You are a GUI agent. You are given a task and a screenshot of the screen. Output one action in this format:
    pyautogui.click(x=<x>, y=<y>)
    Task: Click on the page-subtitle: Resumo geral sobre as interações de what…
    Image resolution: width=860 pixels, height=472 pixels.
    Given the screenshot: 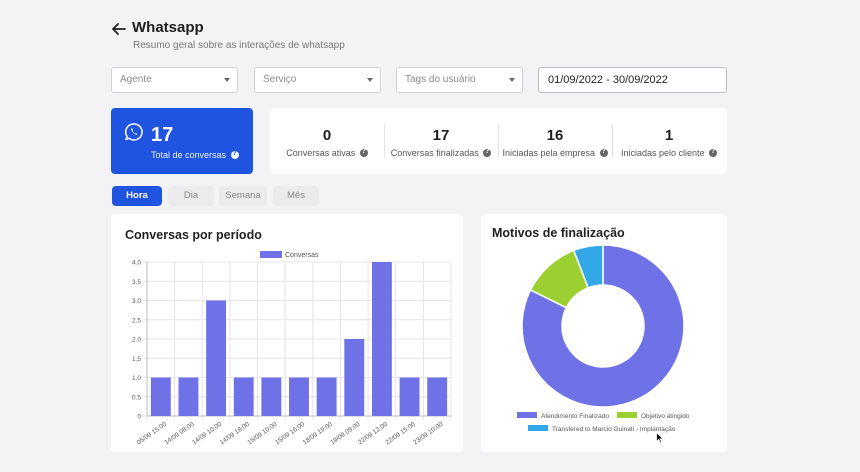 What is the action you would take?
    pyautogui.click(x=239, y=45)
    